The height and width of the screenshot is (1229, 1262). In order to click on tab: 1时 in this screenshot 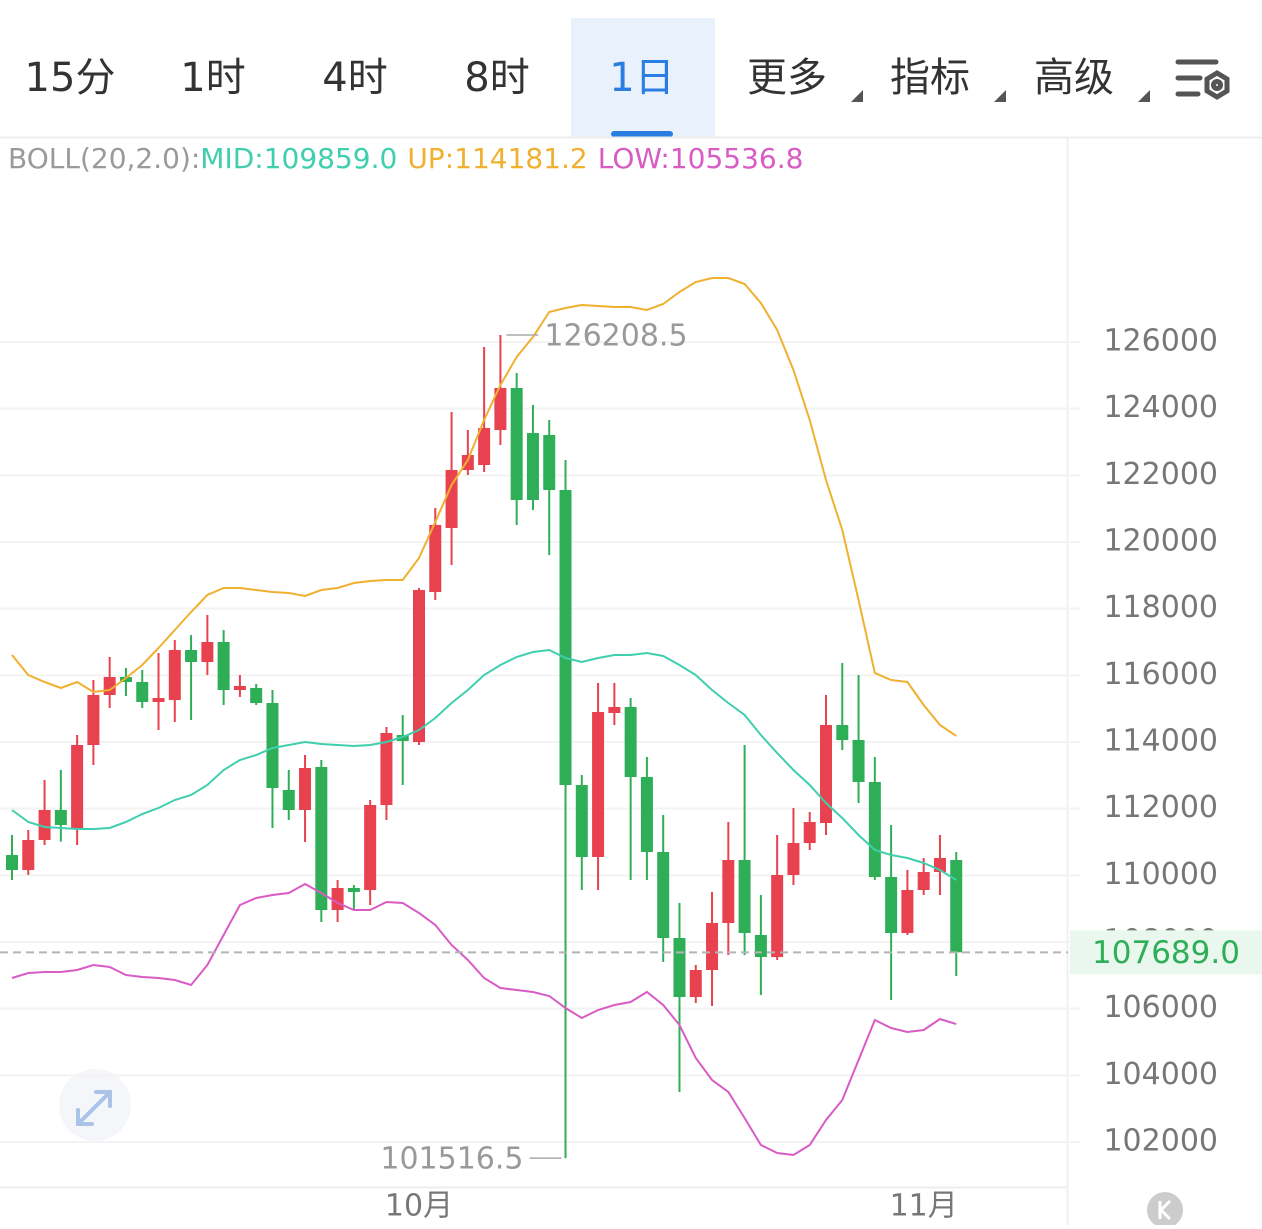, I will do `click(212, 78)`.